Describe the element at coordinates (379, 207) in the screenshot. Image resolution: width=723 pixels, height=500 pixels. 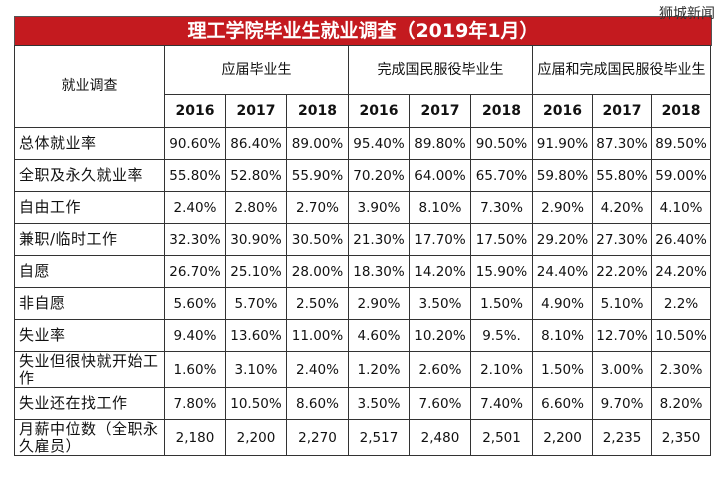
I see `table-cell: 3.90%` at that location.